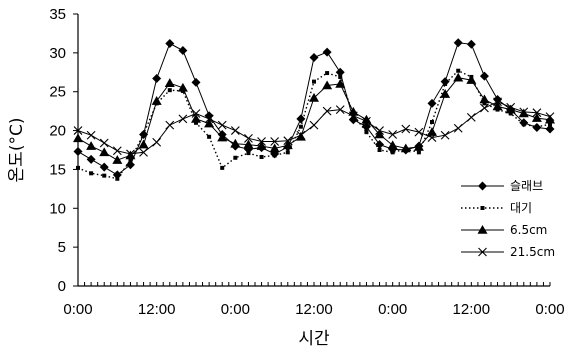 The height and width of the screenshot is (353, 567). Describe the element at coordinates (62, 247) in the screenshot. I see `y-tick-label: 5` at that location.